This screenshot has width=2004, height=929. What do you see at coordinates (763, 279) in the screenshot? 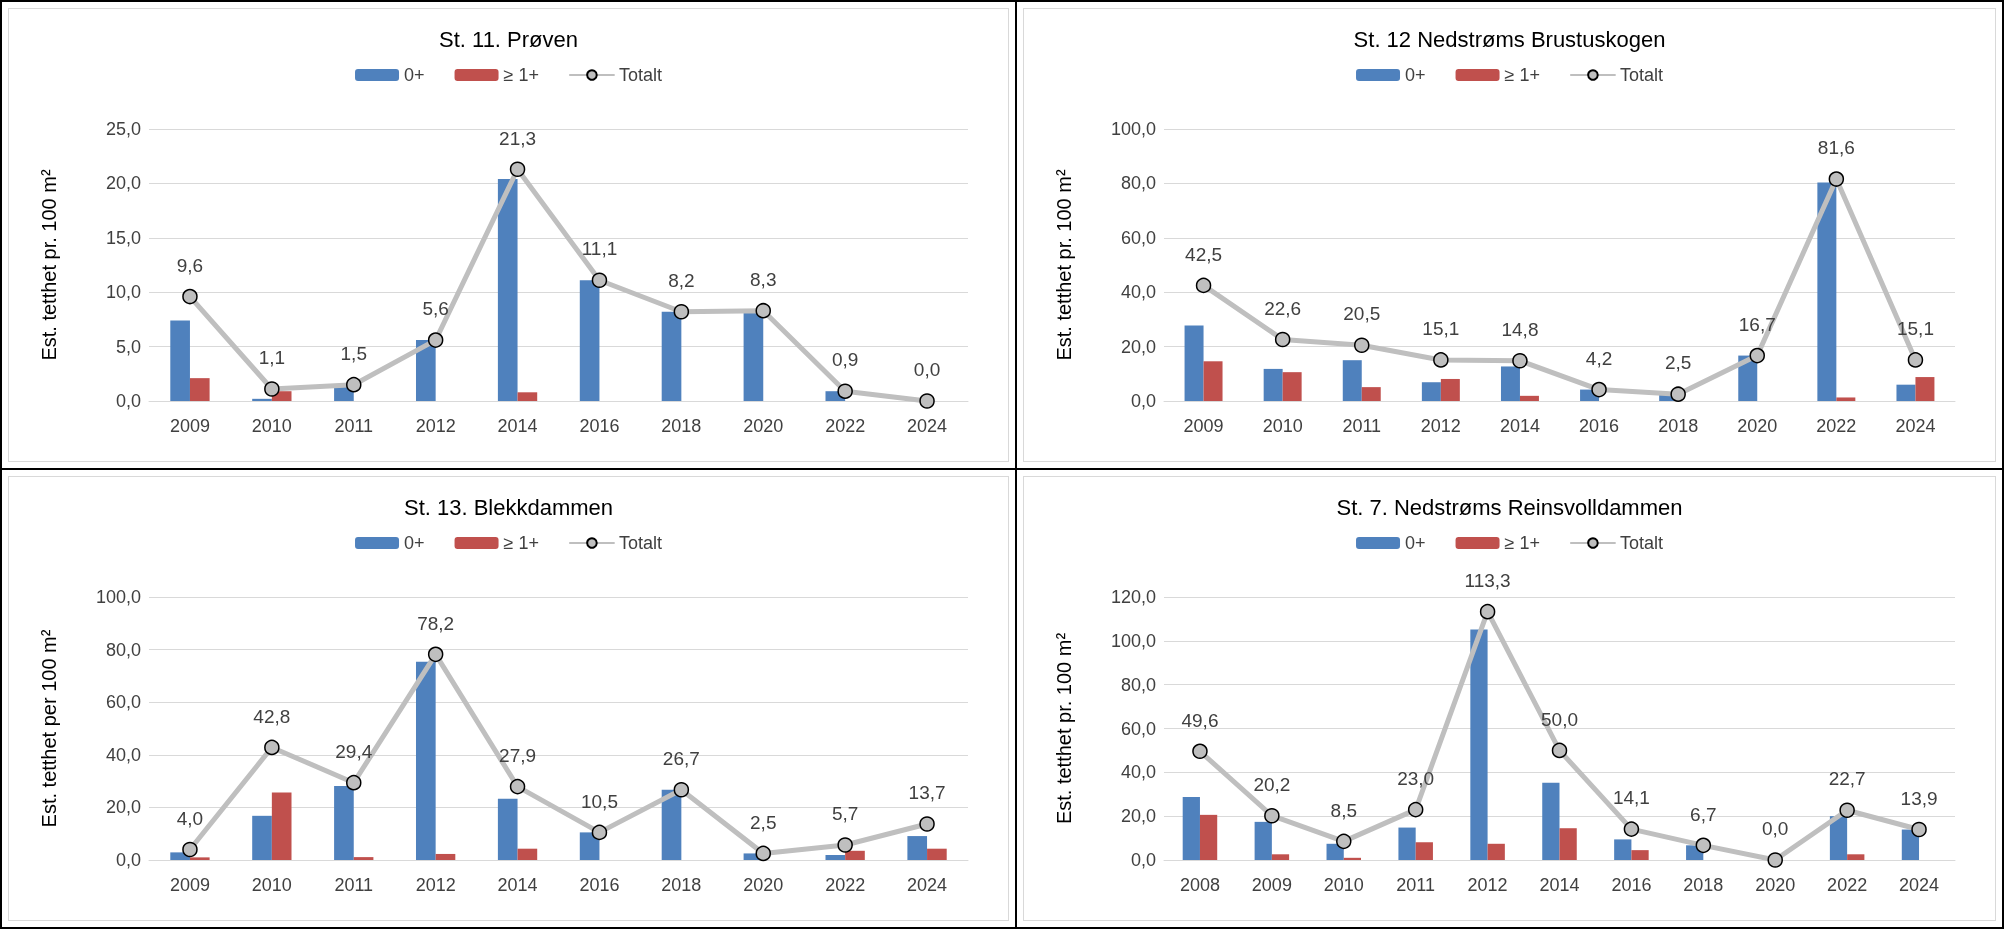
I see `data-label: 8,3` at bounding box center [763, 279].